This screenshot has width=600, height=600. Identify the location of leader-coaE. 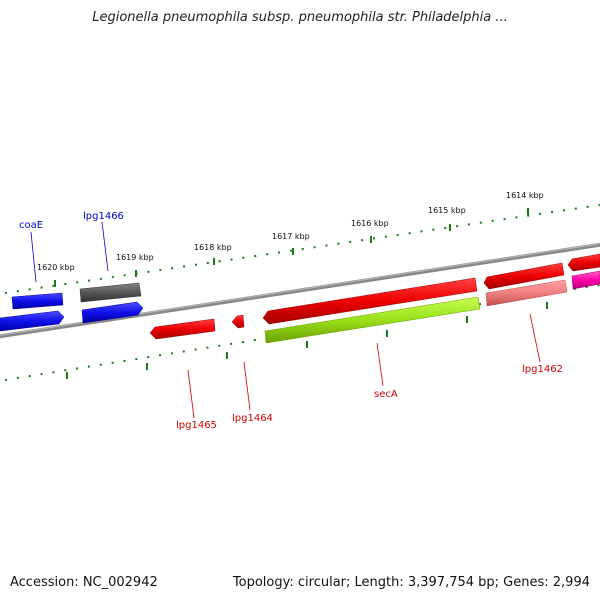
(33, 257).